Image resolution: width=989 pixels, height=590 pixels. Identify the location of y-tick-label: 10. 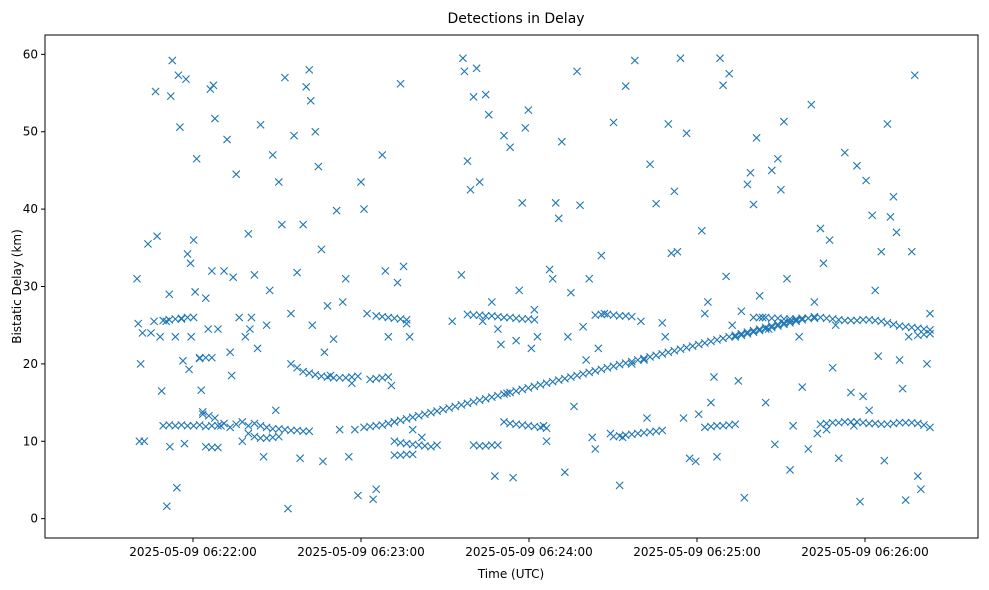
(30, 441).